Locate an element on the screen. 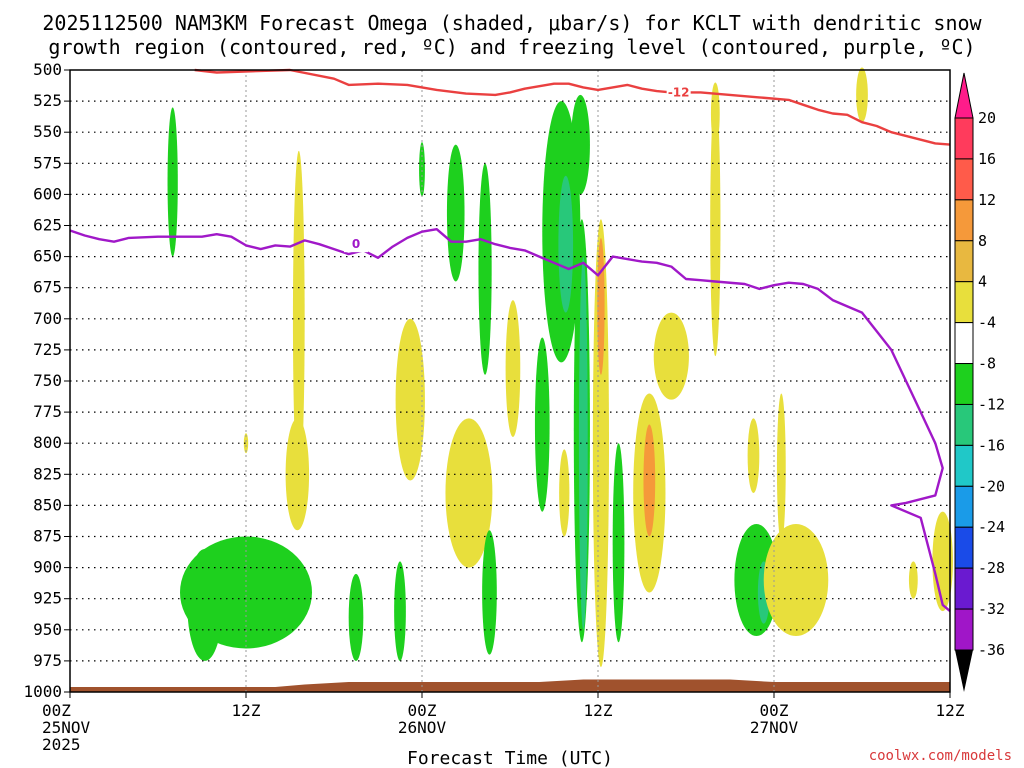 The image size is (1024, 768). colorbar-label-9: -20 is located at coordinates (991, 486).